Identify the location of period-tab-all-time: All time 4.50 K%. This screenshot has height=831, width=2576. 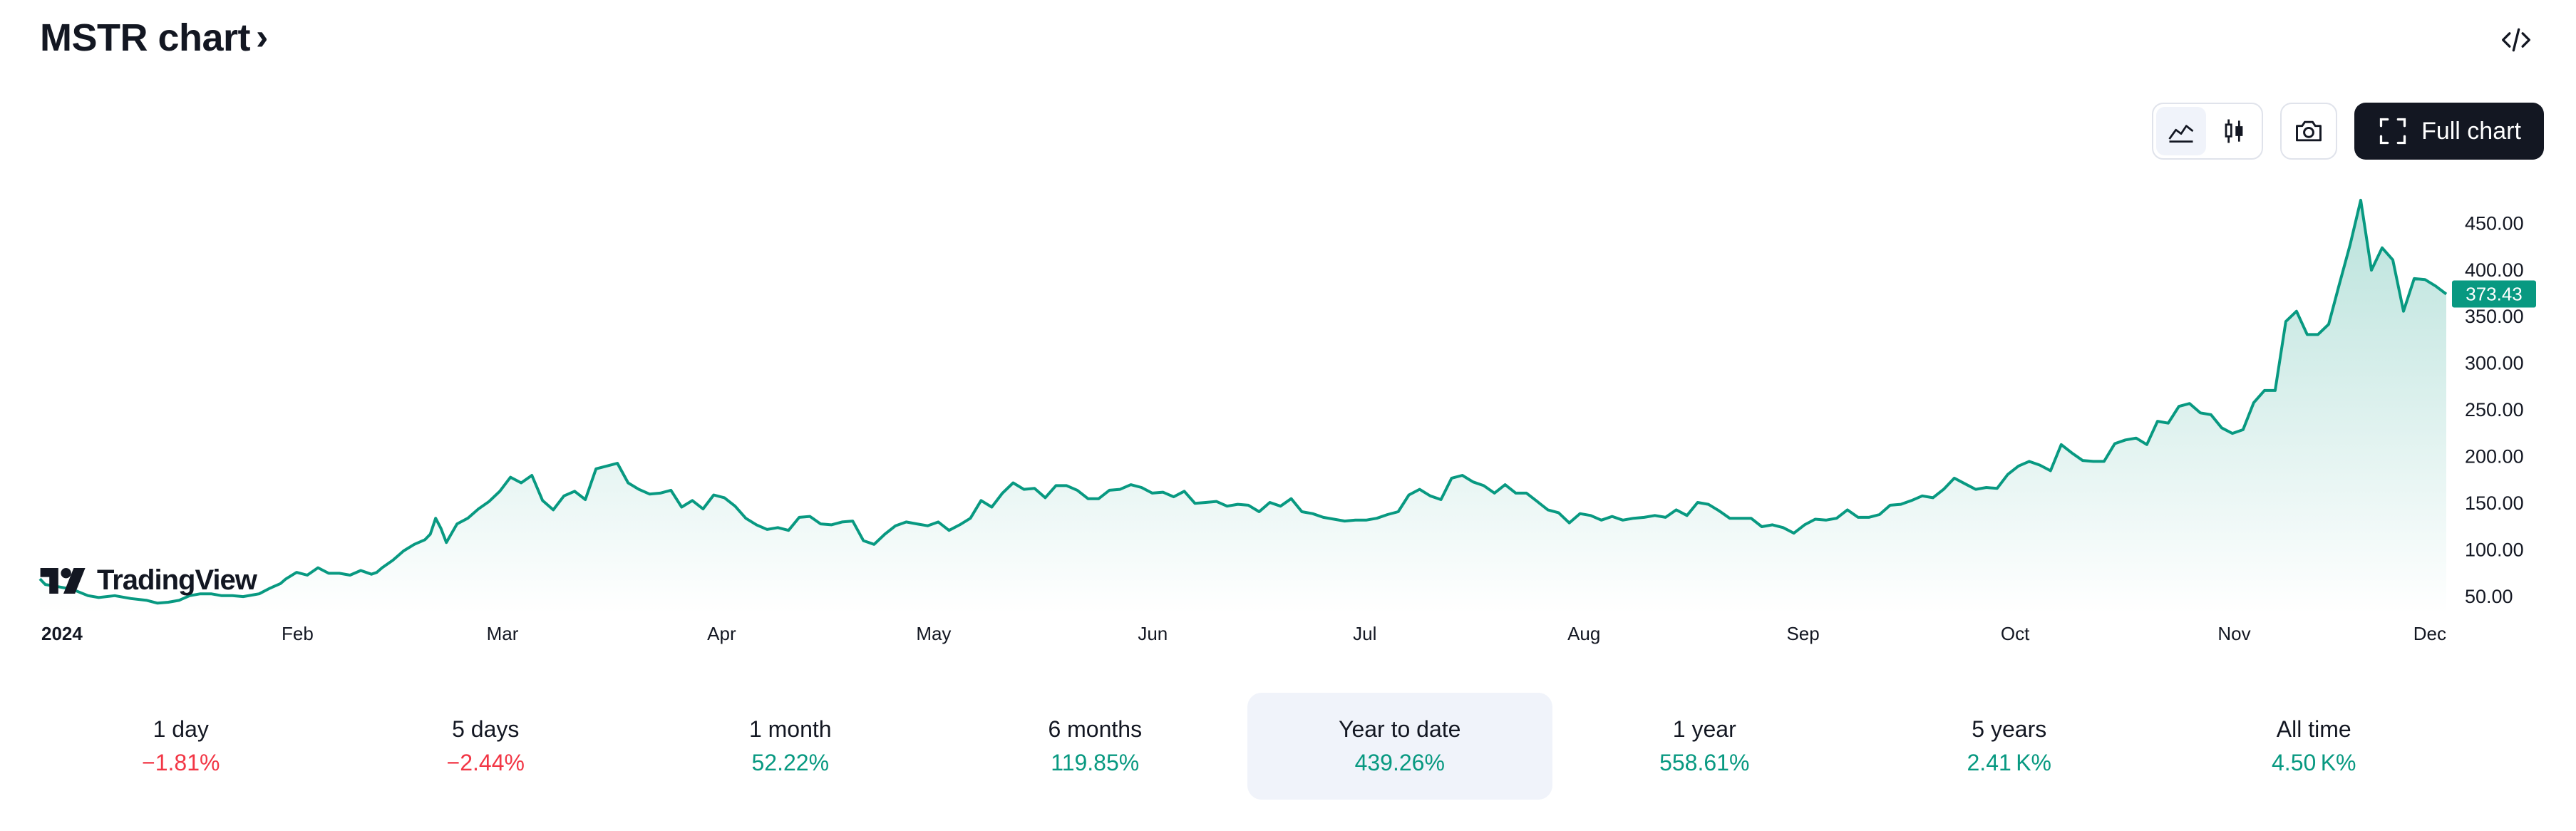
(2314, 747).